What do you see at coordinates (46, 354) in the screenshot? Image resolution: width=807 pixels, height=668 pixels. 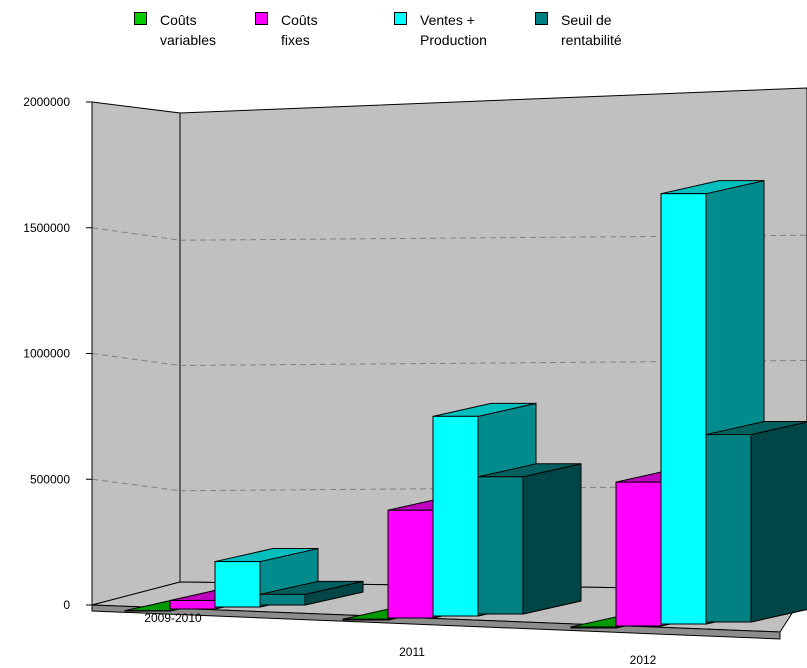 I see `y-tick-label: 1000000` at bounding box center [46, 354].